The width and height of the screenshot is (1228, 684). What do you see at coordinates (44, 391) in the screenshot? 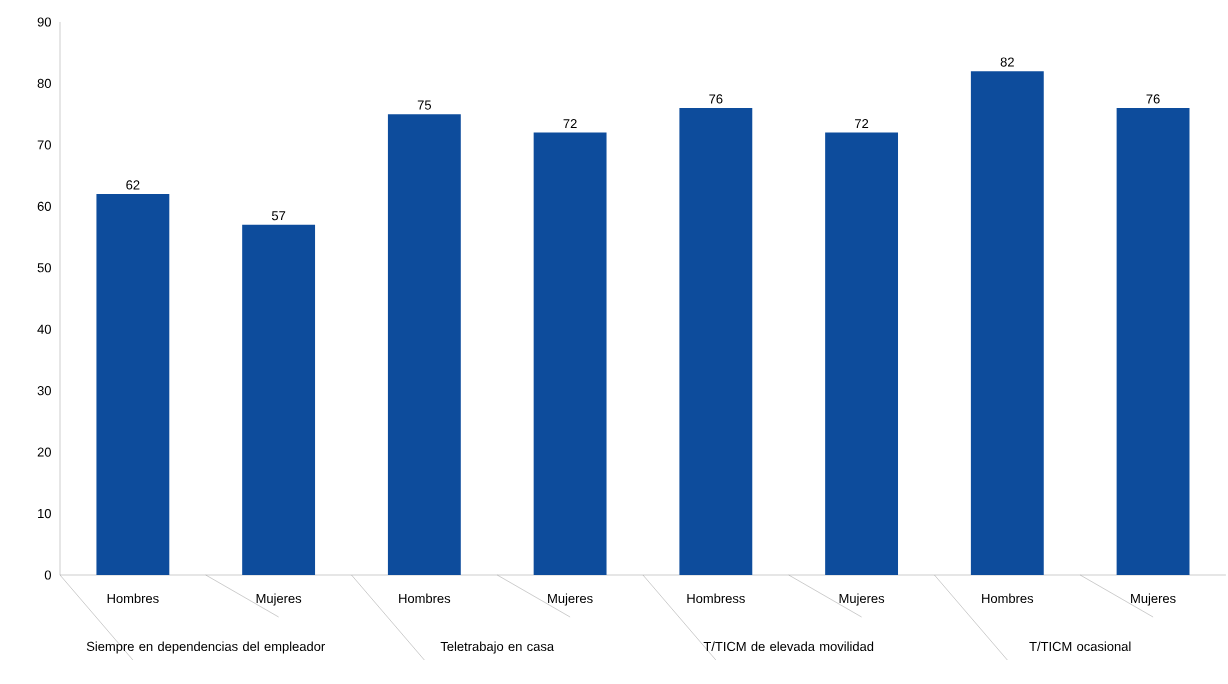
I see `y-tick-label: 30` at bounding box center [44, 391].